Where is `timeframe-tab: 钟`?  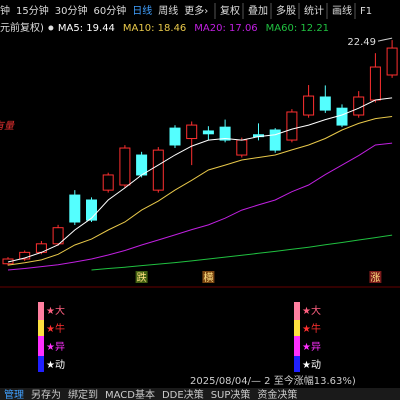
timeframe-tab: 钟 is located at coordinates (5, 10).